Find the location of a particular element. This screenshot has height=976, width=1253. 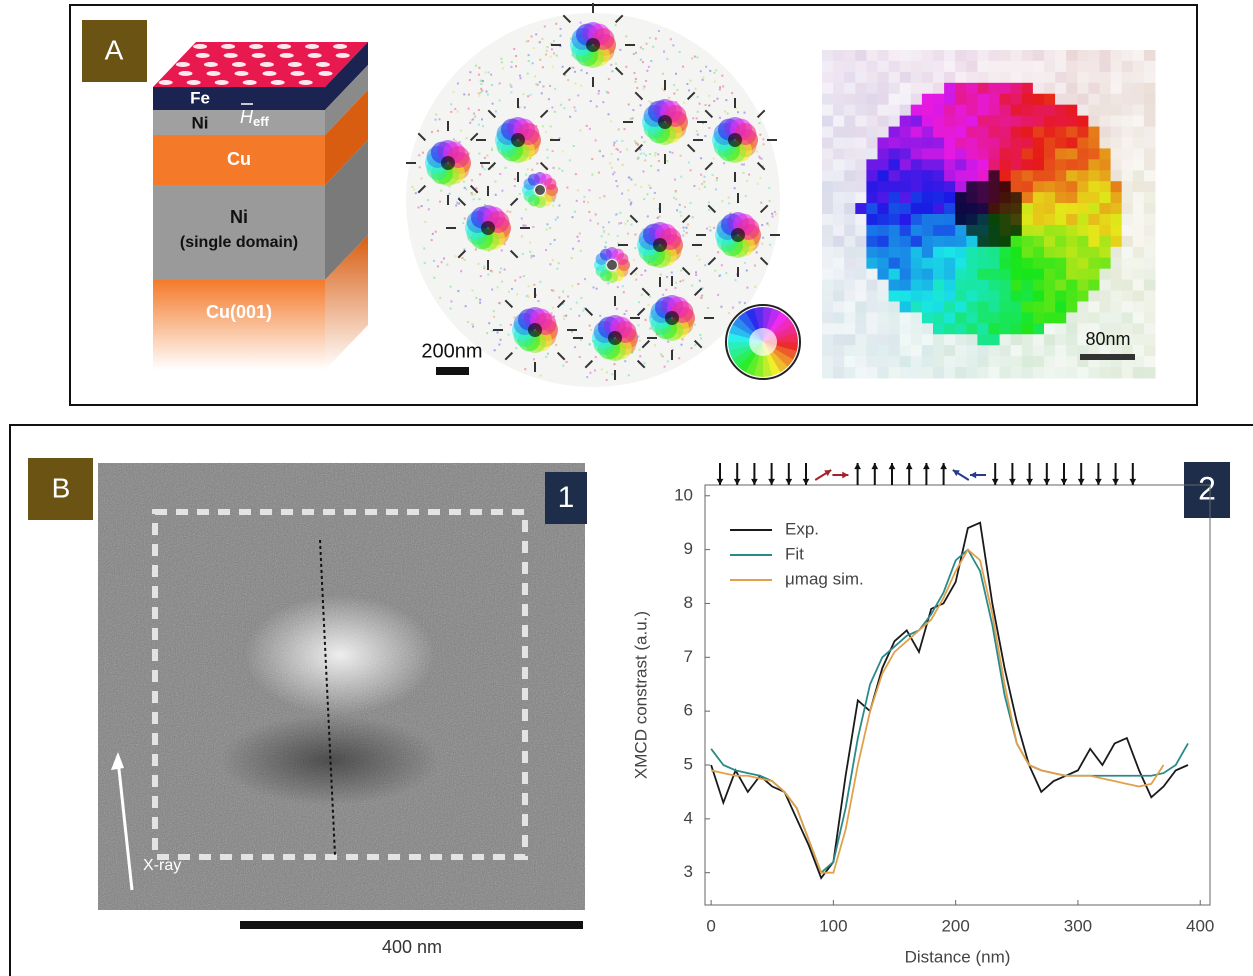

xray-arrow is located at coordinates (125, 825).